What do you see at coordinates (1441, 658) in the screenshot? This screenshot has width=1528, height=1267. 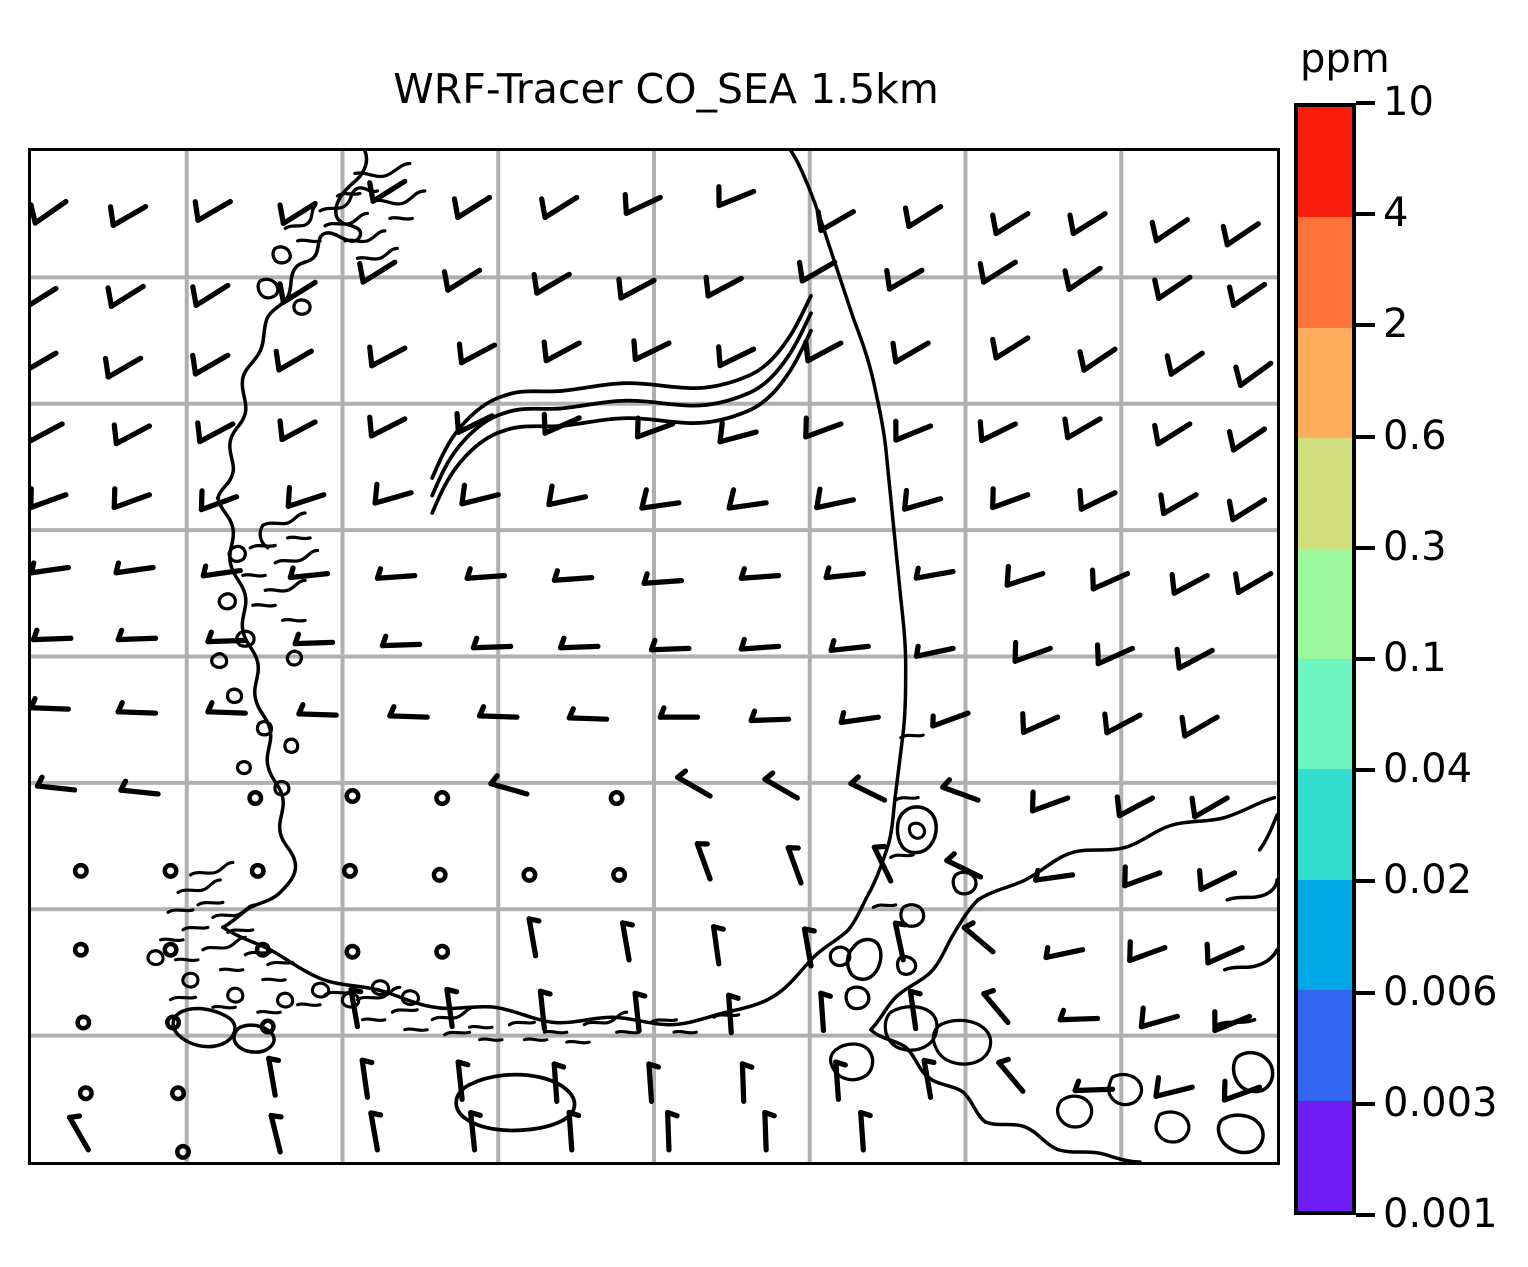 I see `colorbar-tick-labels: 10 4 2 0.6 0.3 0.1 0.04 0.02 0.006 0.003 0.001` at bounding box center [1441, 658].